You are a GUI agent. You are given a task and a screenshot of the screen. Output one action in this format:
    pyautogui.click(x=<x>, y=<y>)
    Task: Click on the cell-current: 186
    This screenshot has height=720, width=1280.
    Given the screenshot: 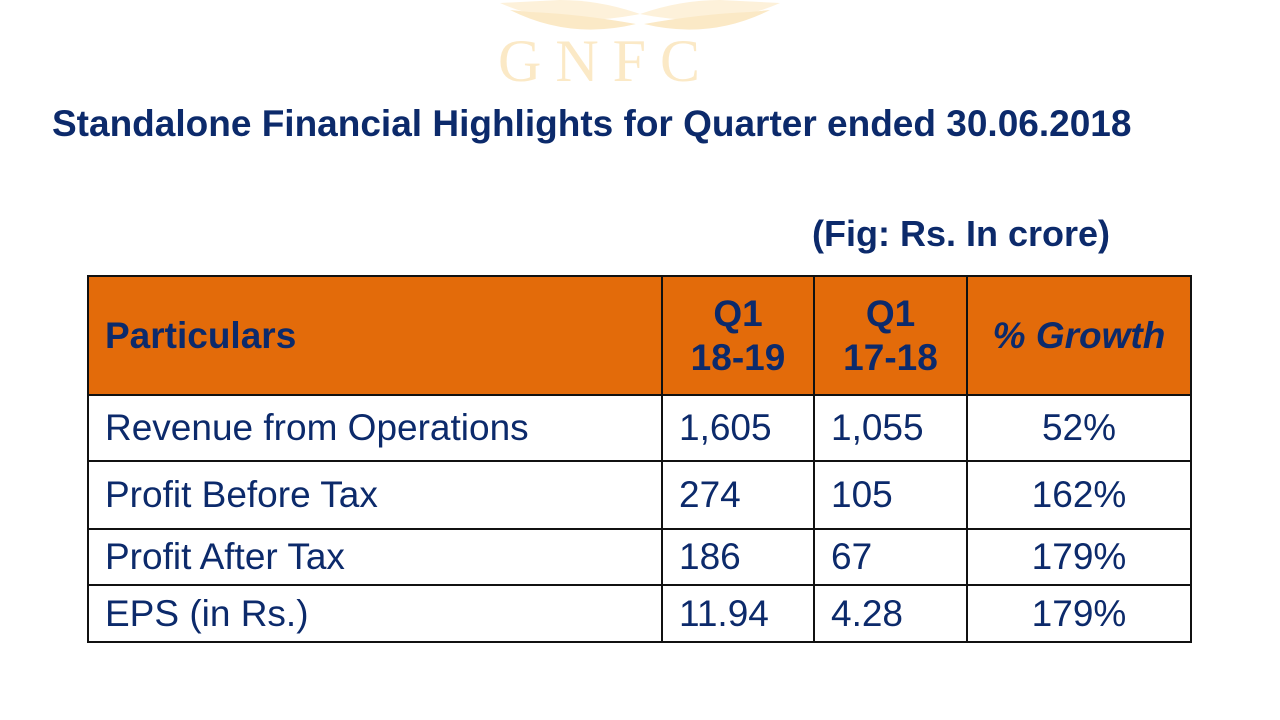 What is the action you would take?
    pyautogui.click(x=738, y=557)
    